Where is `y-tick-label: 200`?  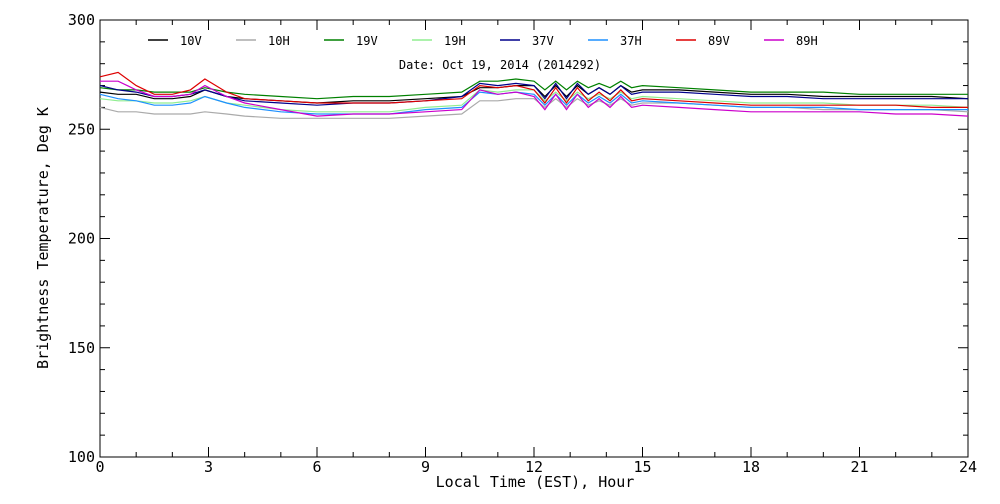 y-tick-label: 200 is located at coordinates (81, 239).